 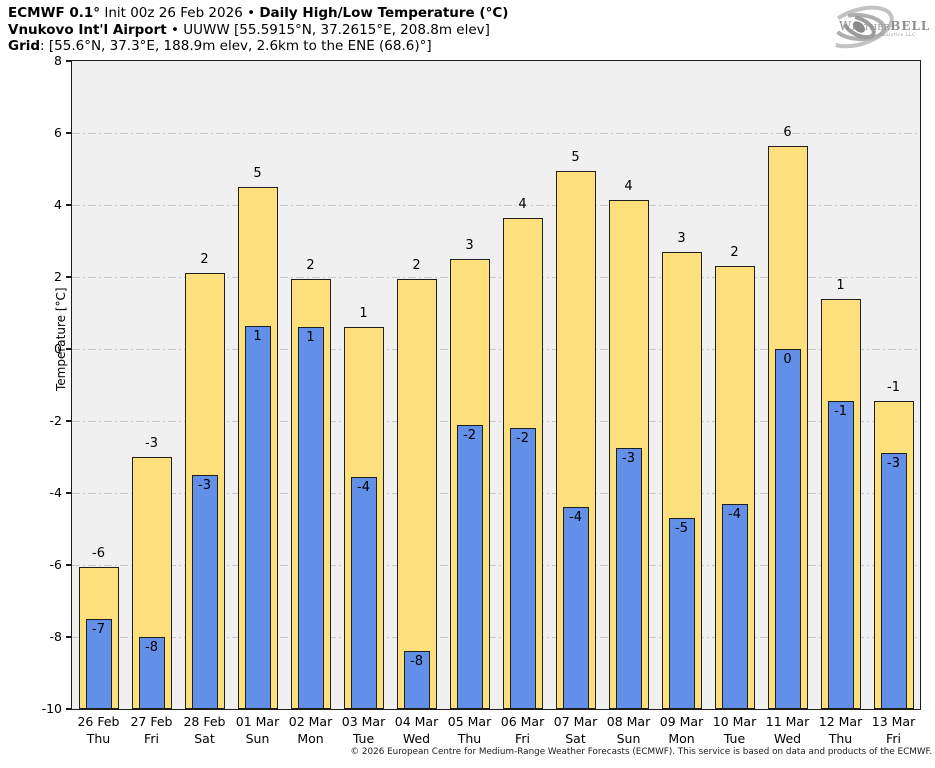 What do you see at coordinates (416, 730) in the screenshot?
I see `x-tick-label: 04 Mar Wed` at bounding box center [416, 730].